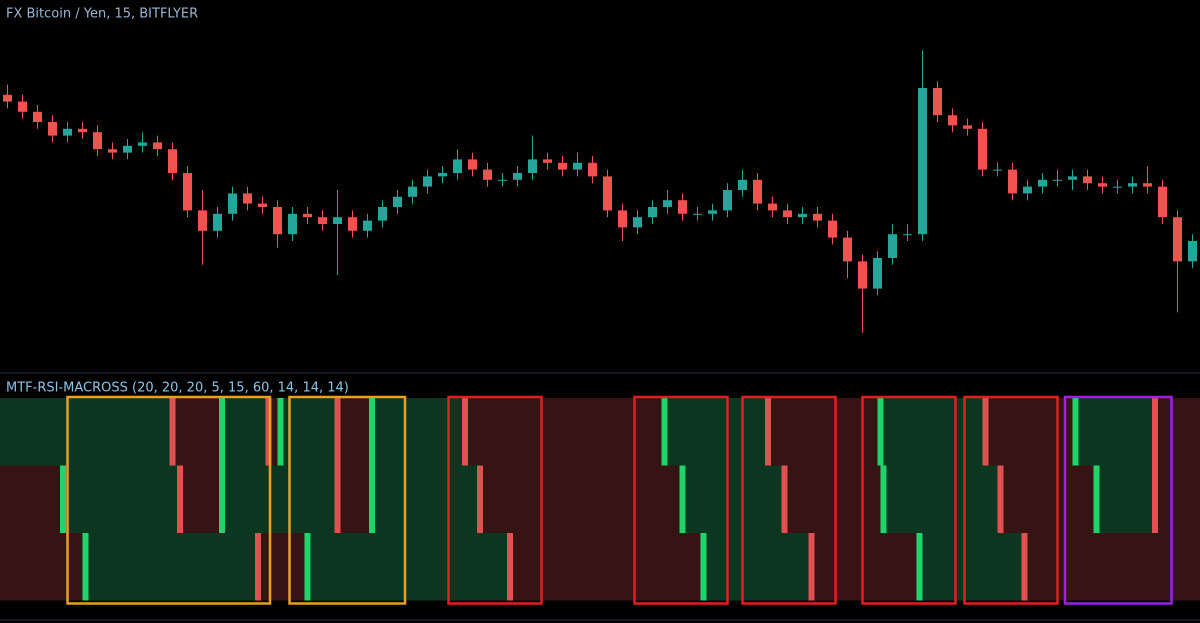 Image resolution: width=1200 pixels, height=623 pixels. Describe the element at coordinates (102, 14) in the screenshot. I see `chart-title: FX Bitcoin / Yen, 15, BITFLYER` at that location.